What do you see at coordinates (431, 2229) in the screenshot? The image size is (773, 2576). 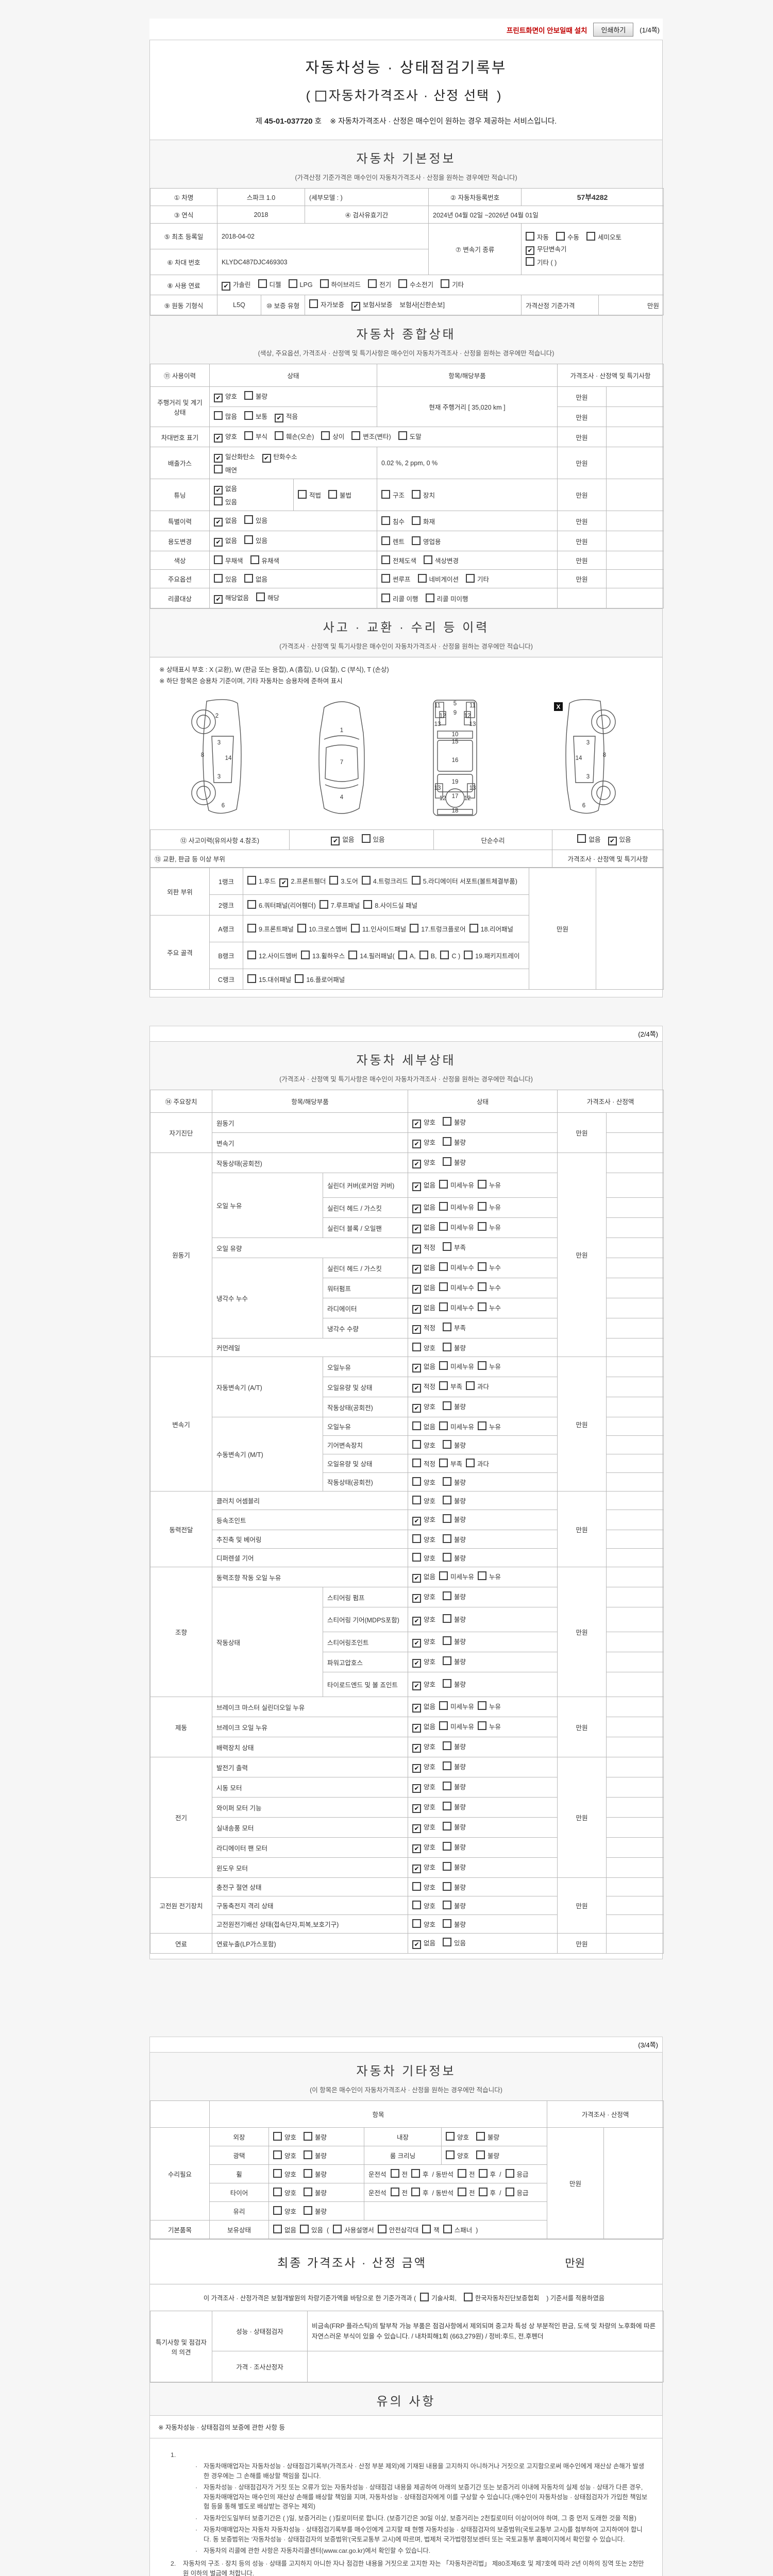 I see `checkbox-option: 잭` at bounding box center [431, 2229].